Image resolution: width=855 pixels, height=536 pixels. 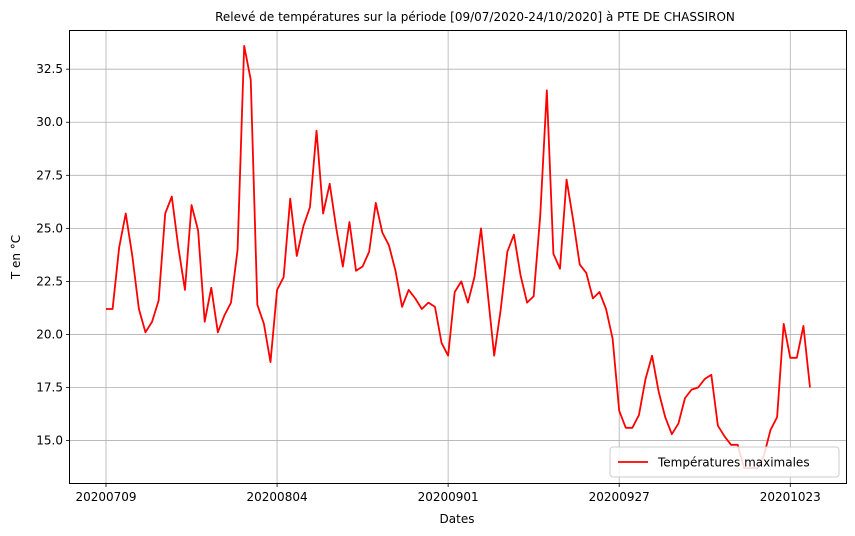 I want to click on x-tick-label: 20201023, so click(x=790, y=497).